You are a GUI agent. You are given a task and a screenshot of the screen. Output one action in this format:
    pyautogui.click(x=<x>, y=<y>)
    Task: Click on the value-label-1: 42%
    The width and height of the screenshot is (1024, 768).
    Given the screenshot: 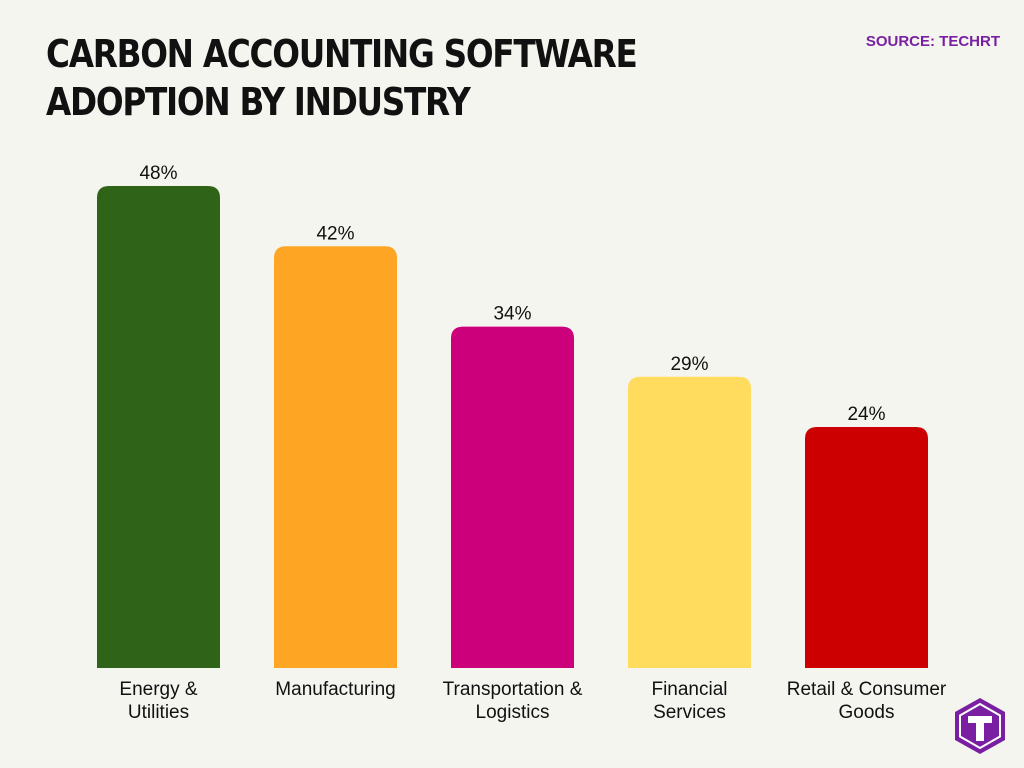 What is the action you would take?
    pyautogui.click(x=335, y=233)
    